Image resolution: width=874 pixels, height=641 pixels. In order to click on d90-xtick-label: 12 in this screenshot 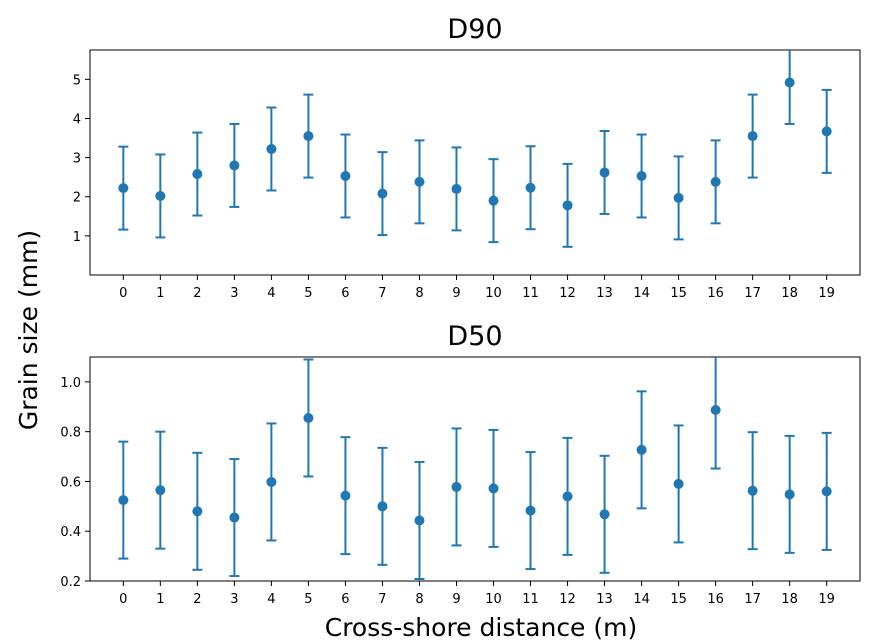, I will do `click(567, 293)`.